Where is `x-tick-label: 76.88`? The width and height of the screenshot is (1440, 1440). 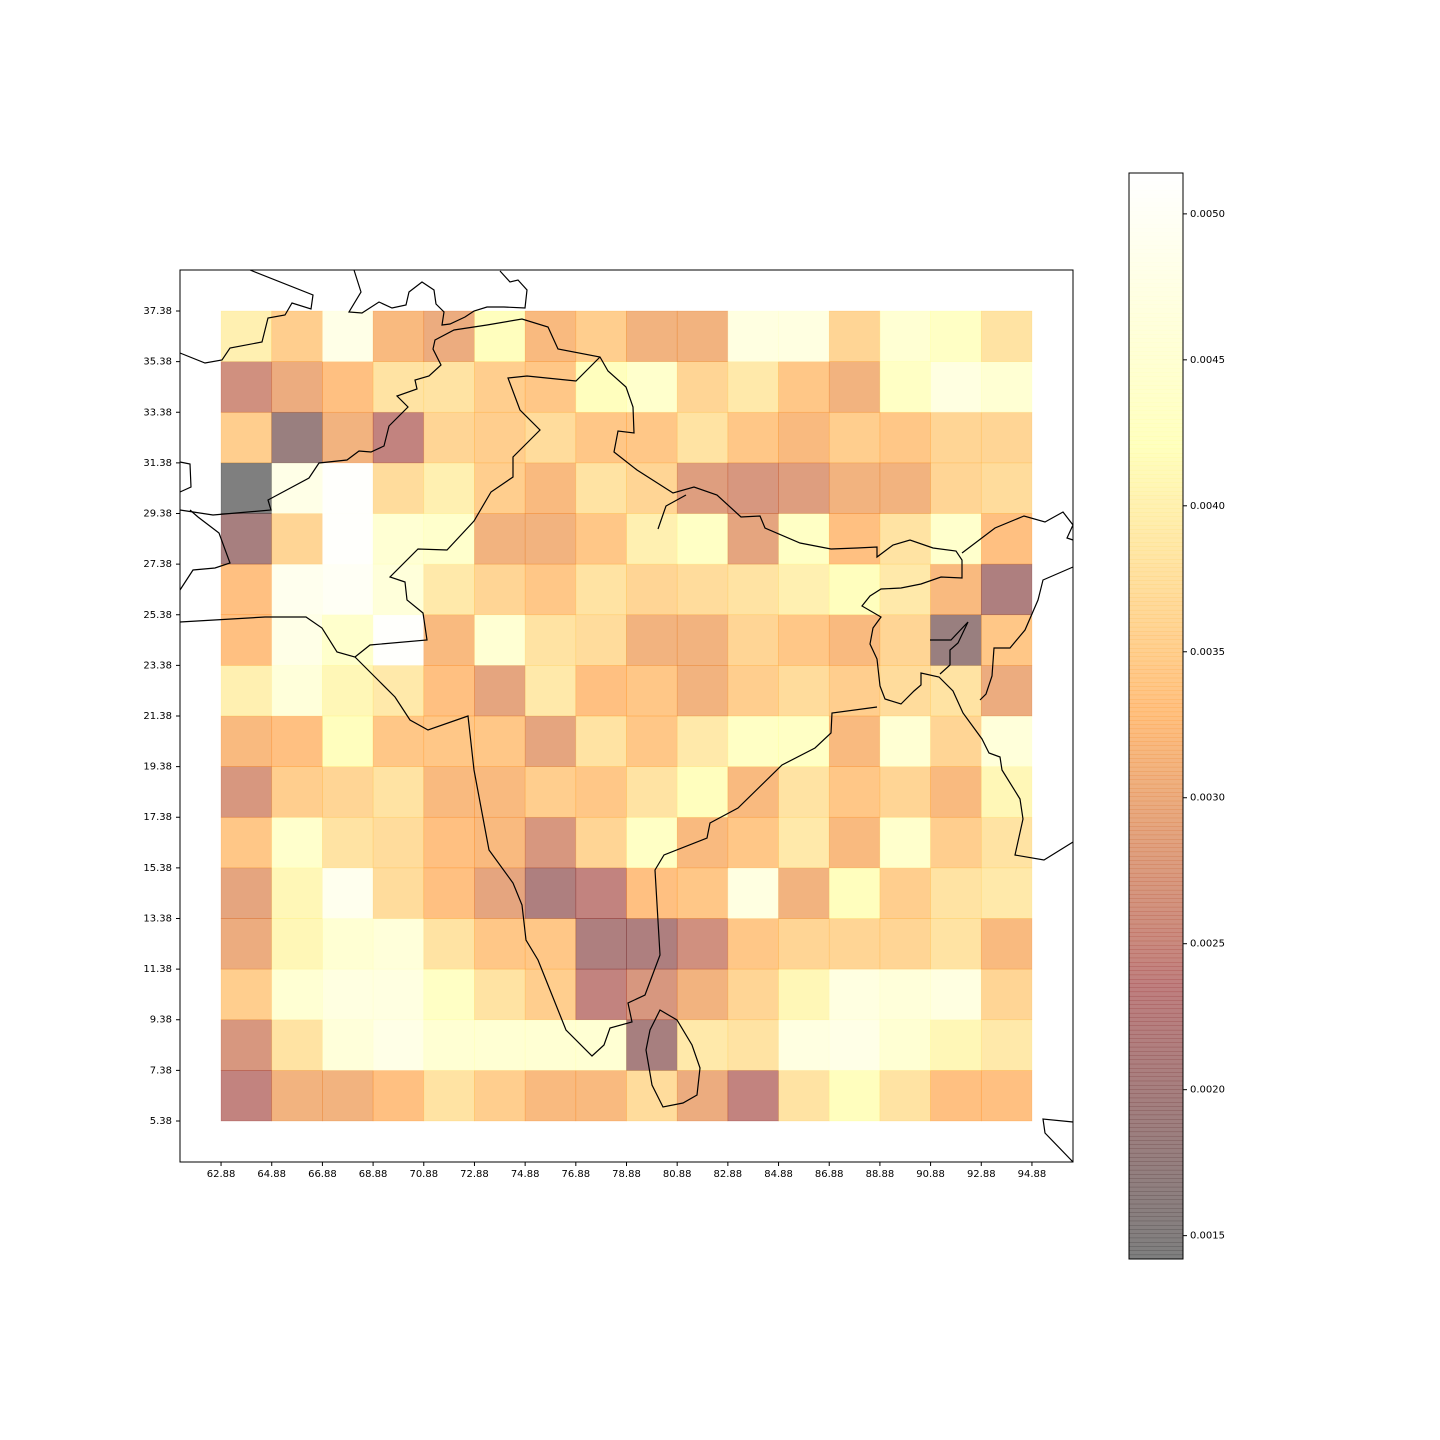 x-tick-label: 76.88 is located at coordinates (575, 1174).